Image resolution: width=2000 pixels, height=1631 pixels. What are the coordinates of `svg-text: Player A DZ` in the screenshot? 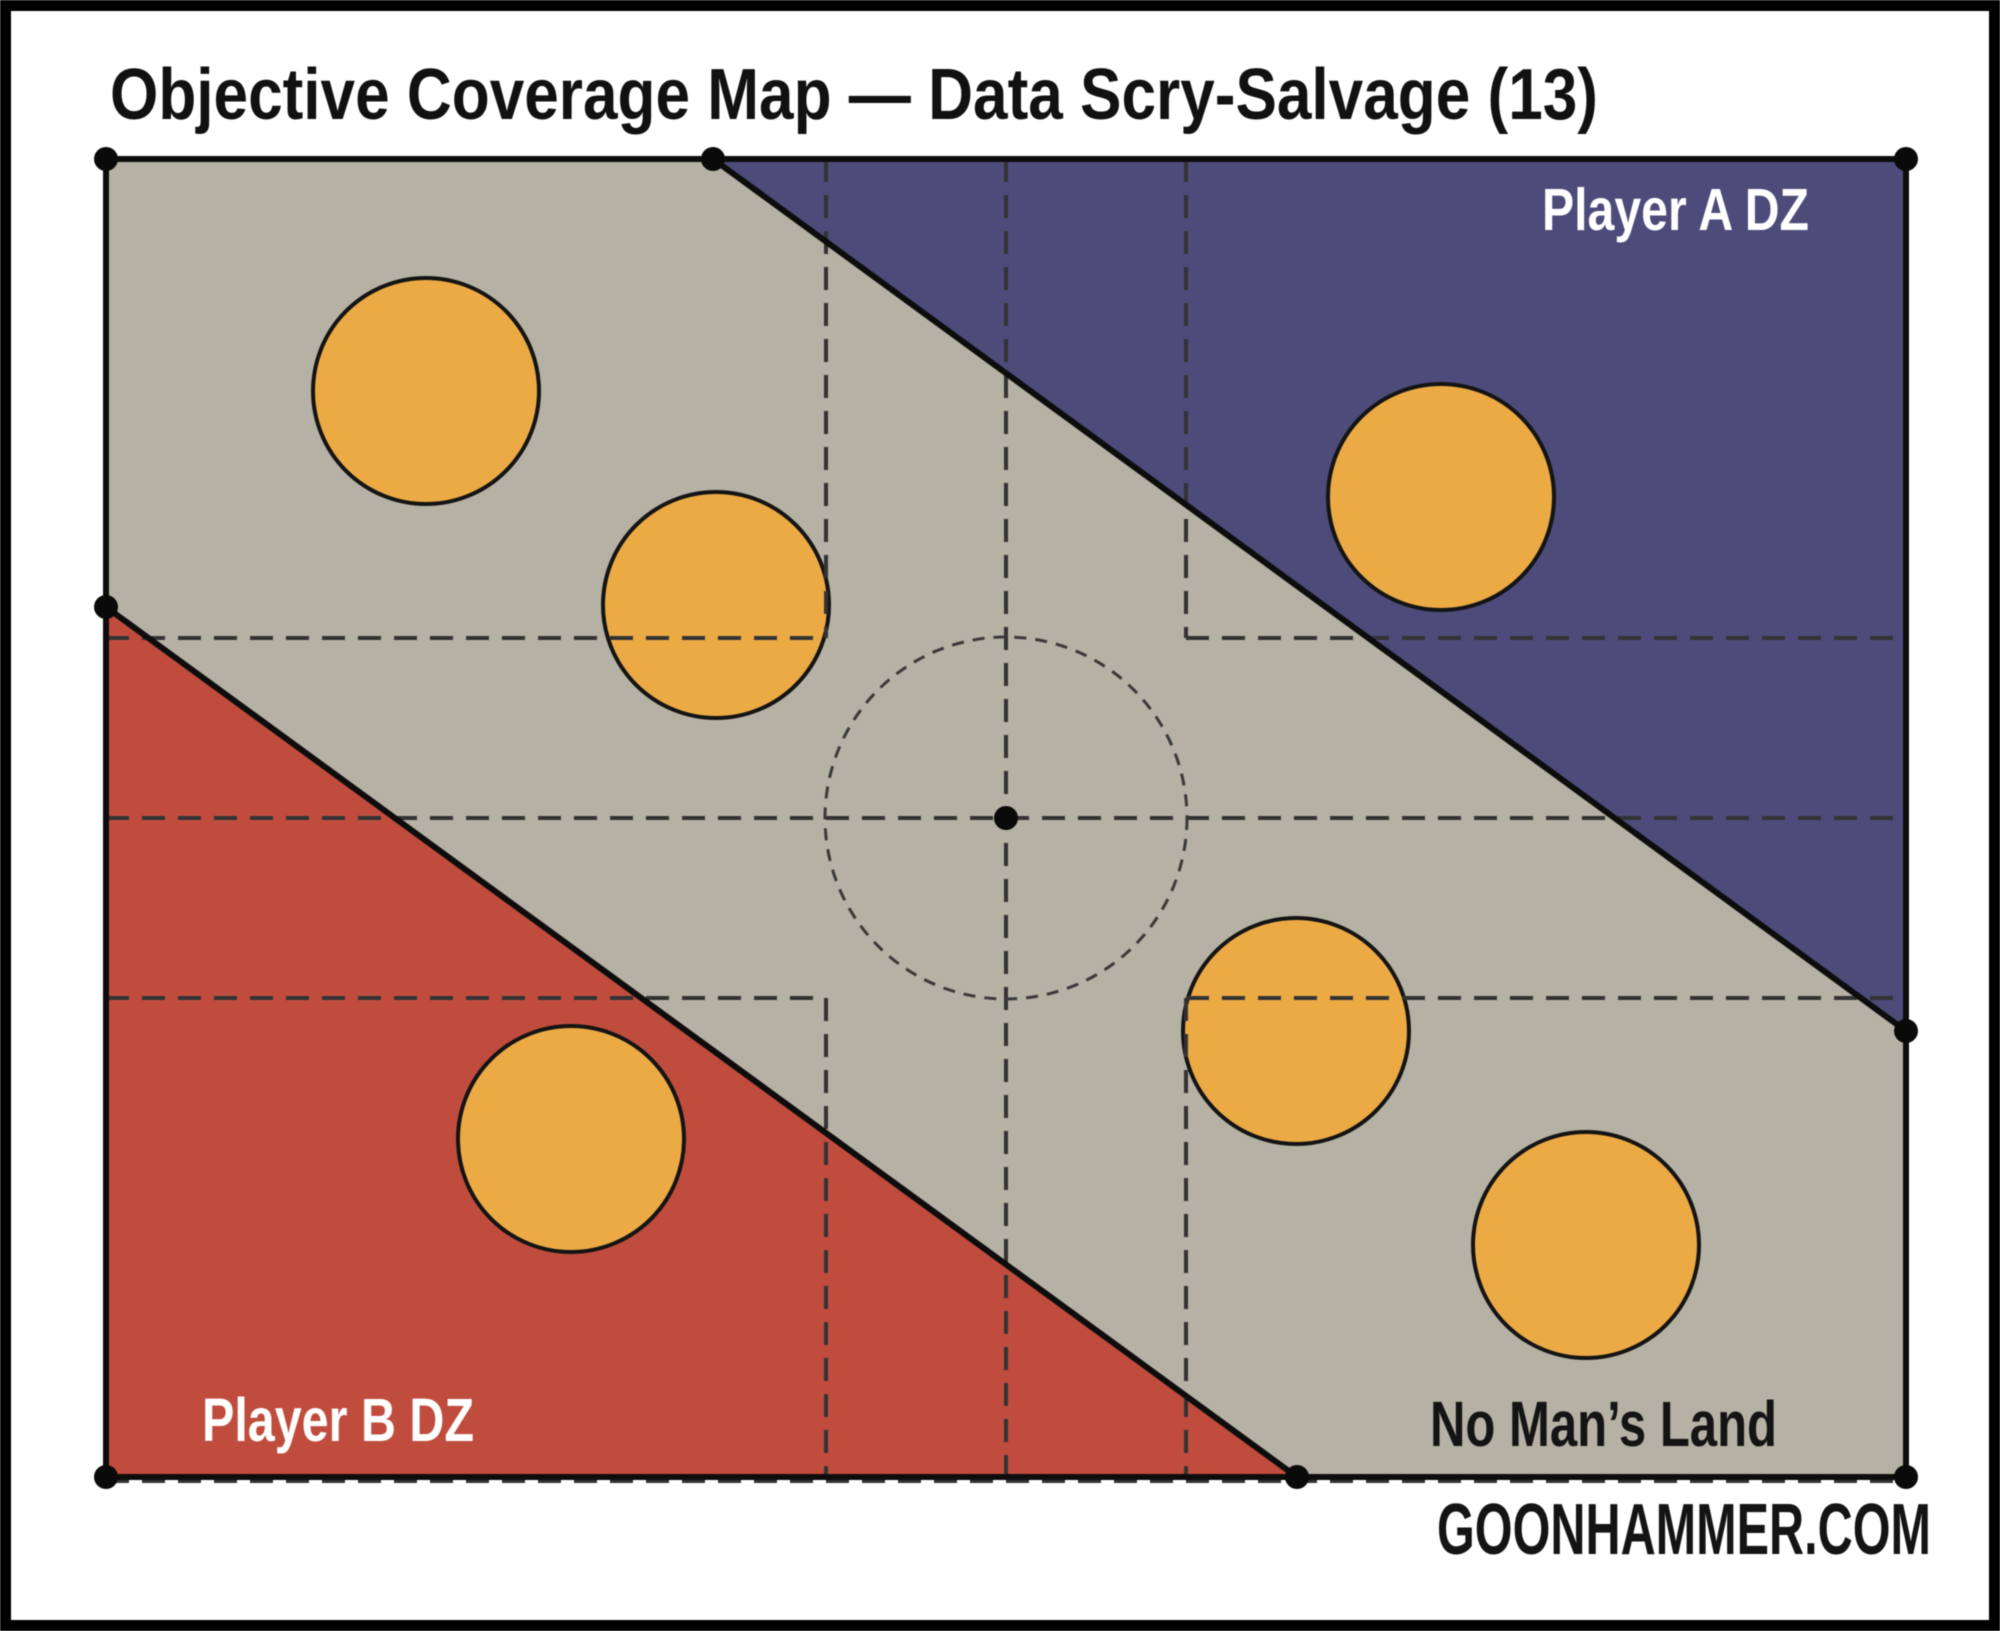 It's located at (1675, 209).